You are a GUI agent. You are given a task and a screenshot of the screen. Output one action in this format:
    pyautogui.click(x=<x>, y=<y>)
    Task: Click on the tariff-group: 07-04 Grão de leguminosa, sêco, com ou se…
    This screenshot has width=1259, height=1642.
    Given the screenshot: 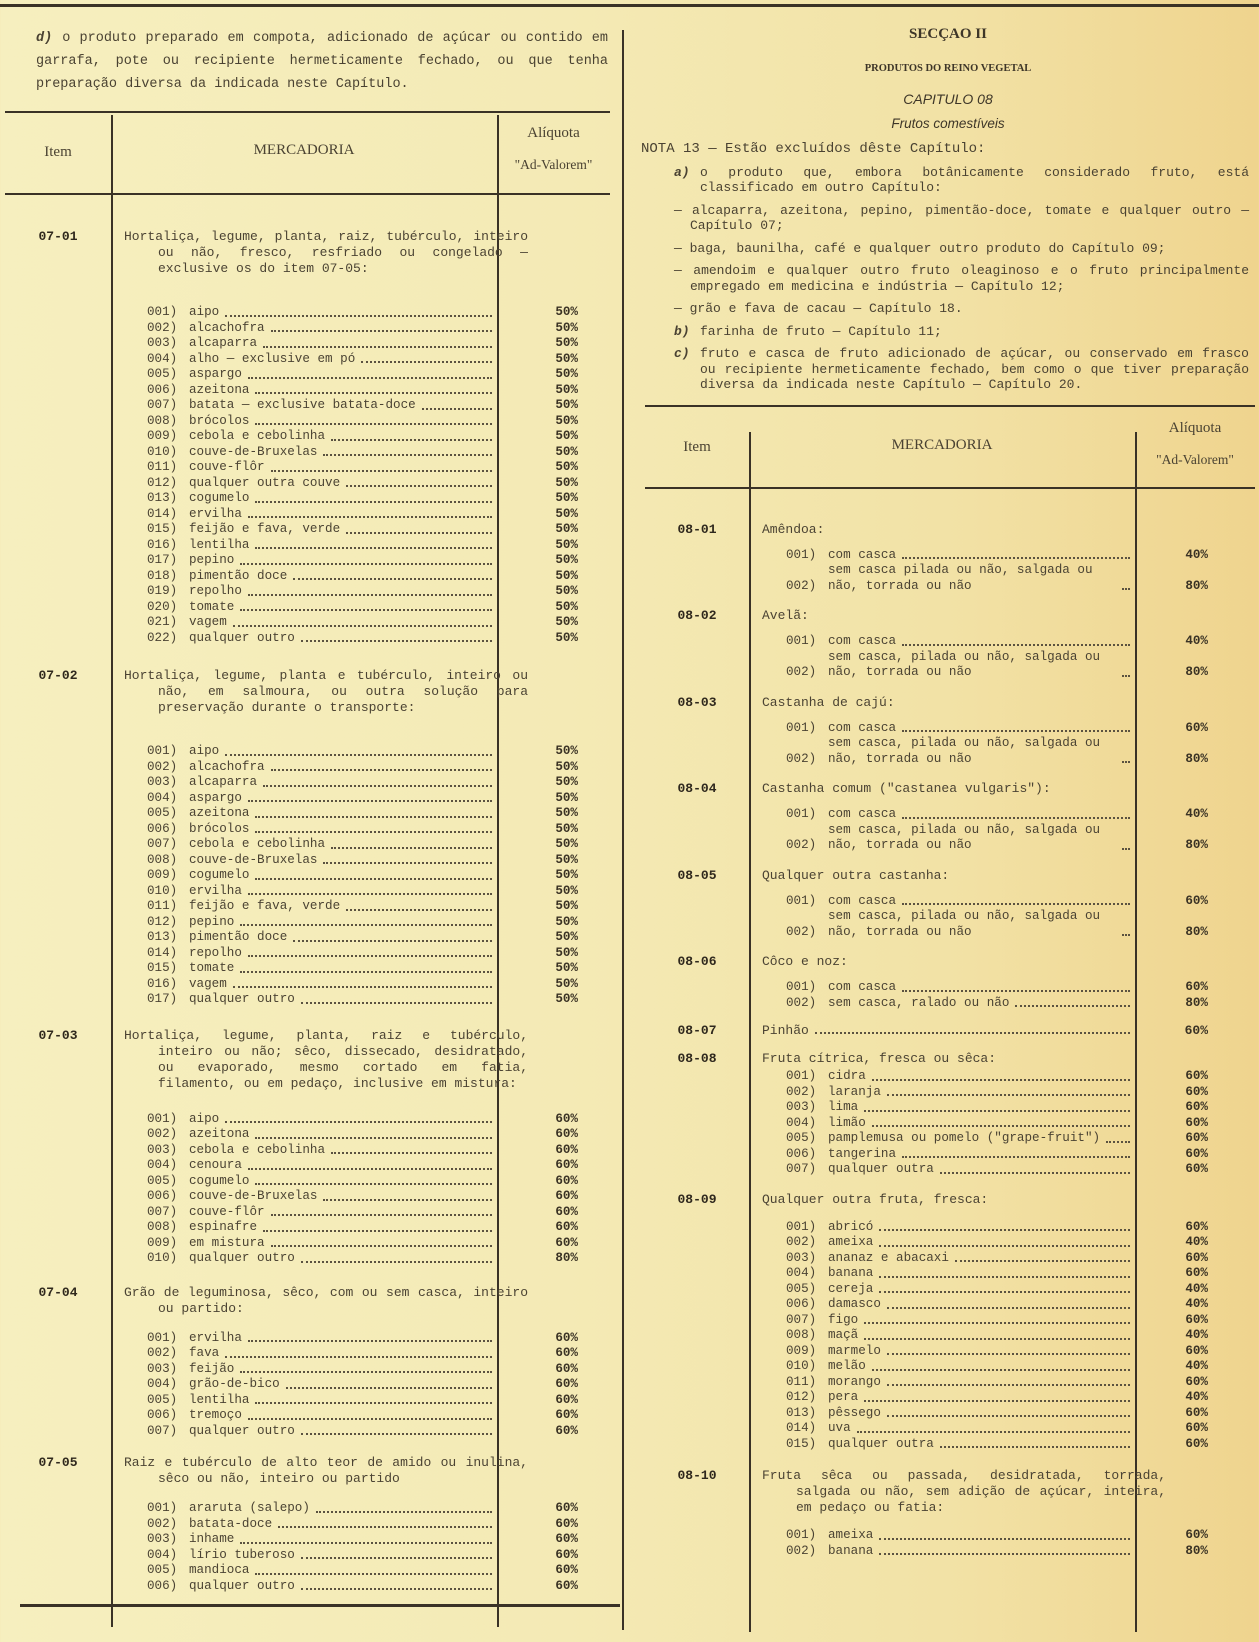 What is the action you would take?
    pyautogui.click(x=307, y=1362)
    